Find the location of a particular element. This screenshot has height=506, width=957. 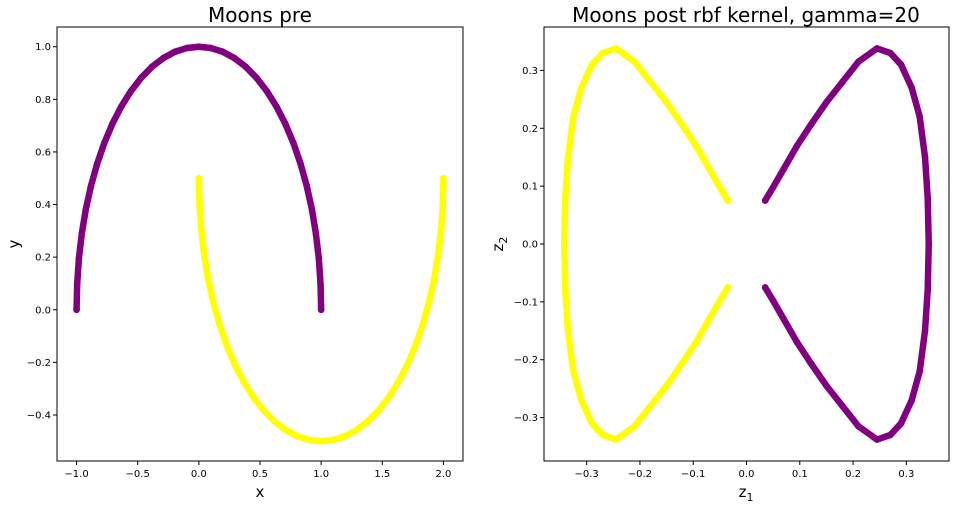

x-tick-label: 0.3 is located at coordinates (906, 474).